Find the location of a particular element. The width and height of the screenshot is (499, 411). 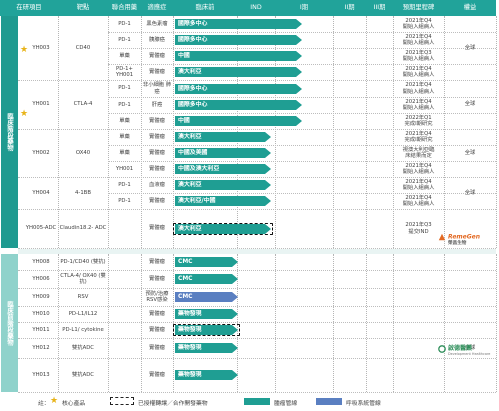

legend-teal-swatch-icon is located at coordinates (257, 401).